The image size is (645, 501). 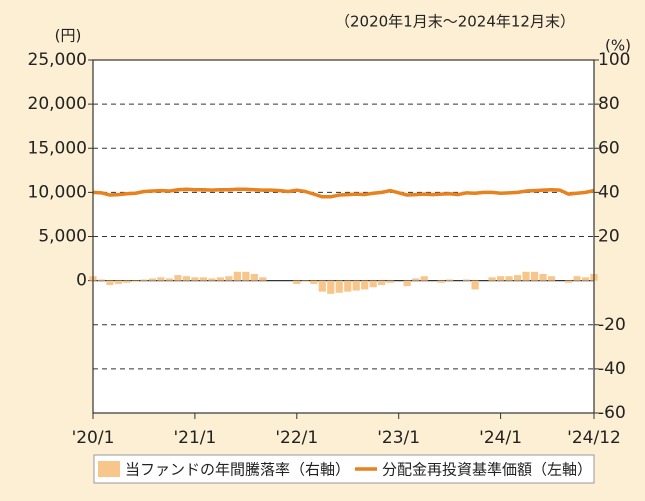 What do you see at coordinates (614, 60) in the screenshot?
I see `y2-tick-label: 100` at bounding box center [614, 60].